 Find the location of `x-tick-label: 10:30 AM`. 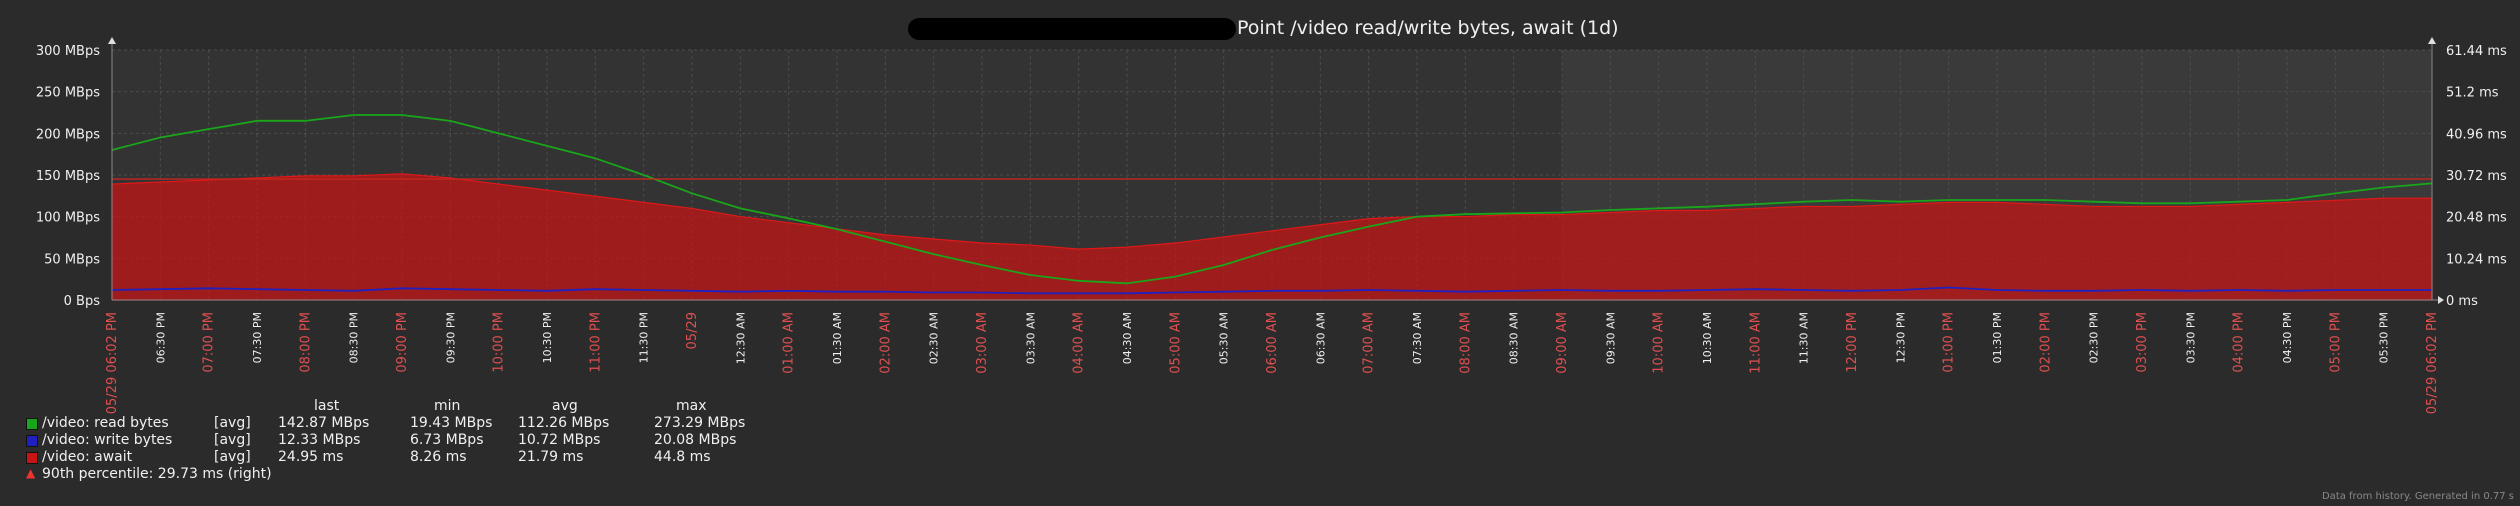

x-tick-label: 10:30 AM is located at coordinates (1707, 338).